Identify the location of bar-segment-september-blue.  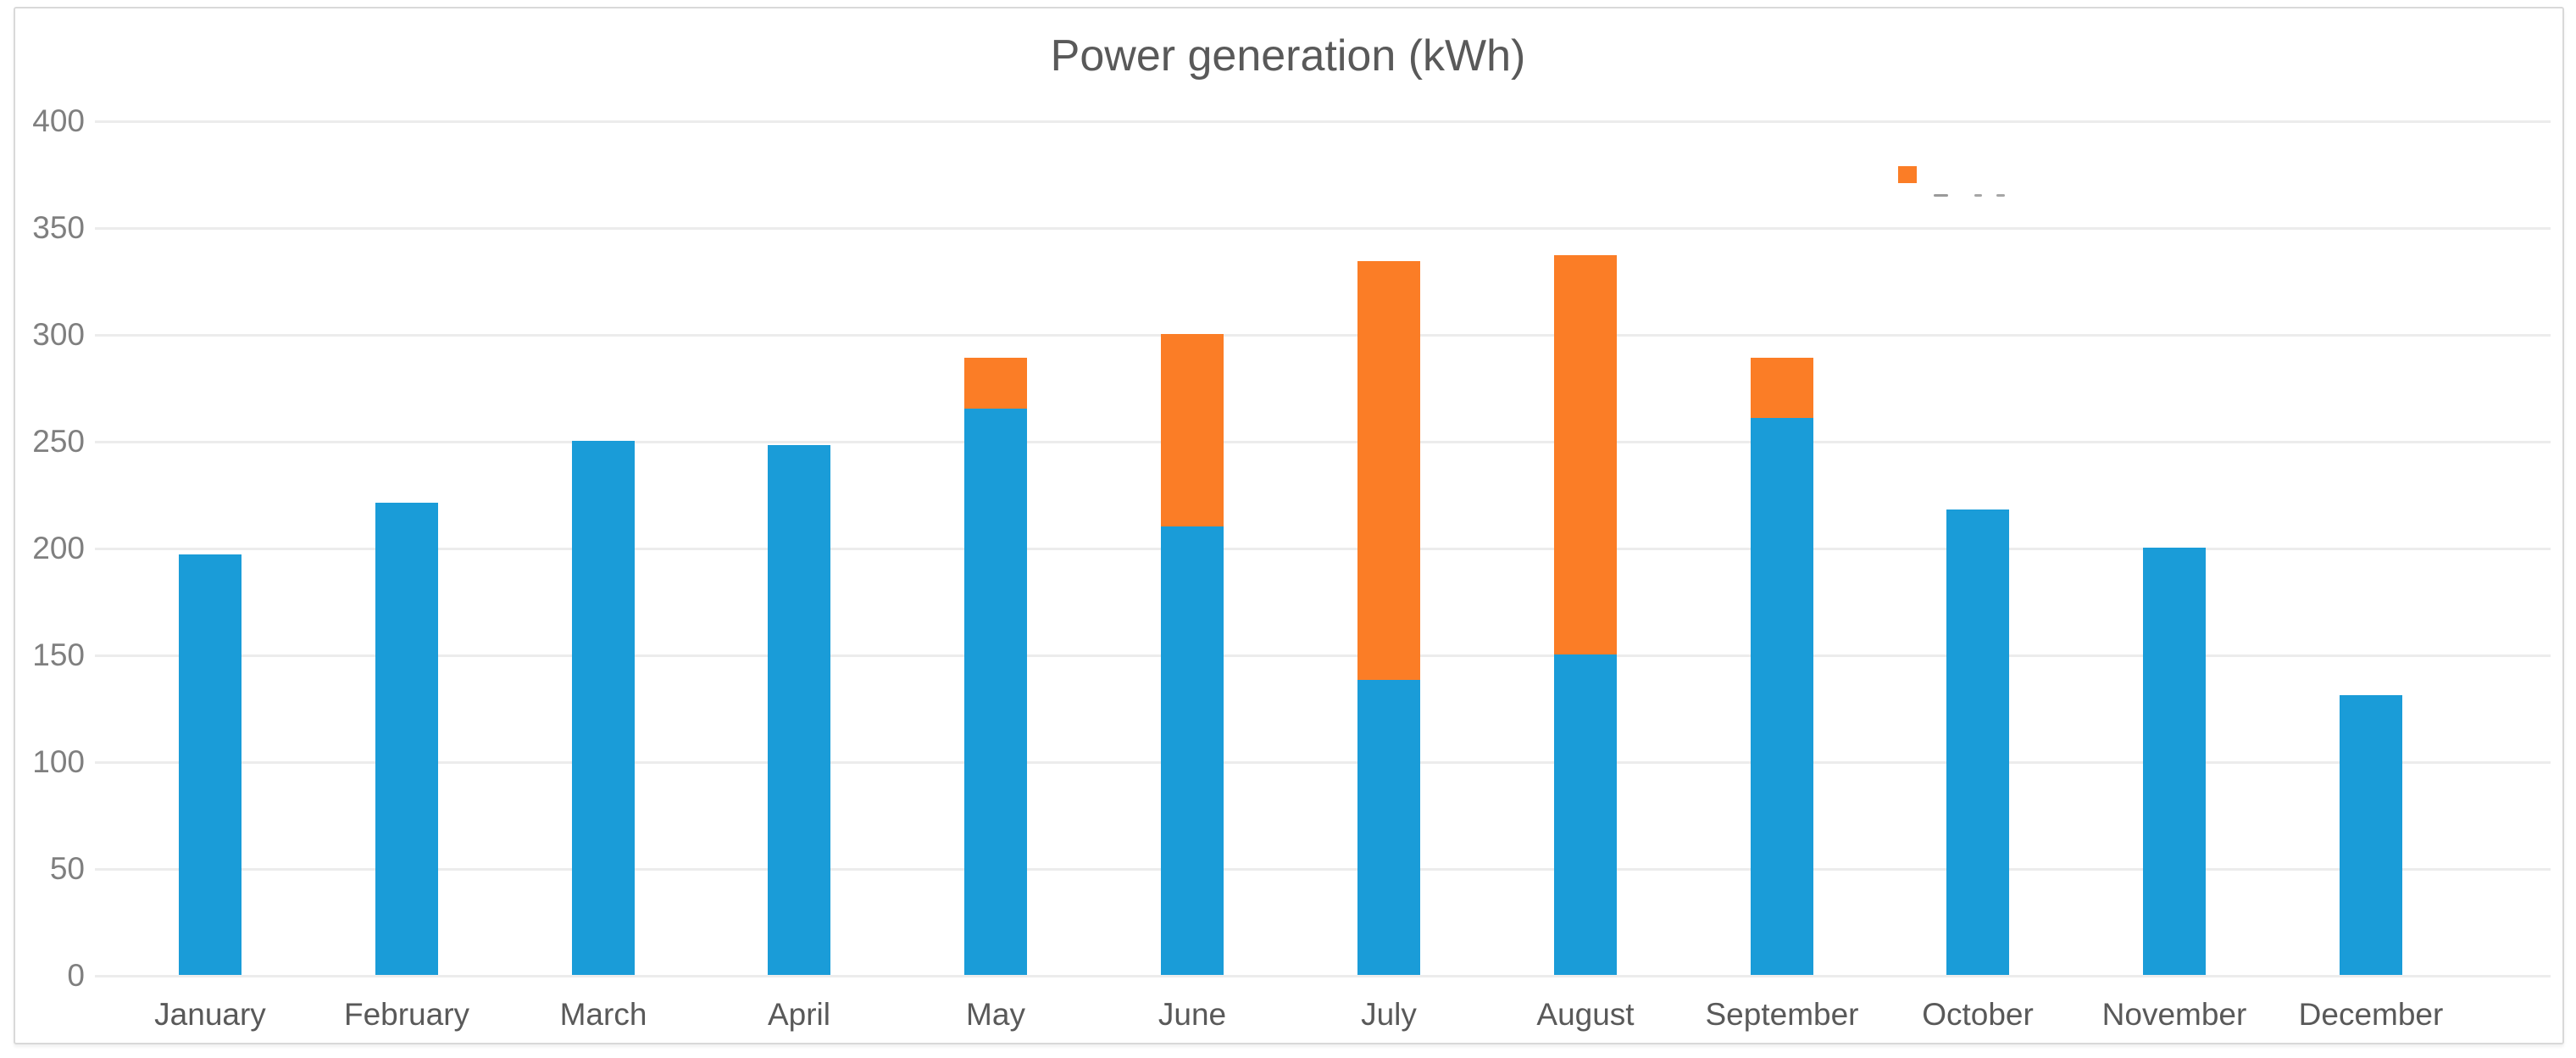
(1782, 696).